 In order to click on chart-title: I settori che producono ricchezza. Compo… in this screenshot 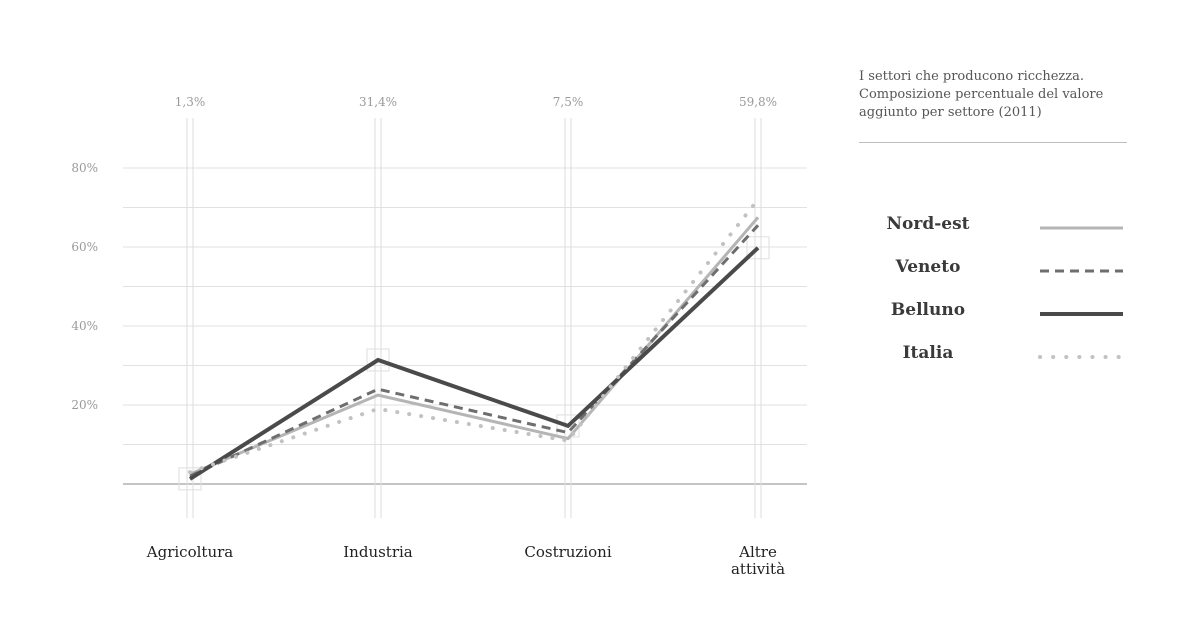, I will do `click(999, 95)`.